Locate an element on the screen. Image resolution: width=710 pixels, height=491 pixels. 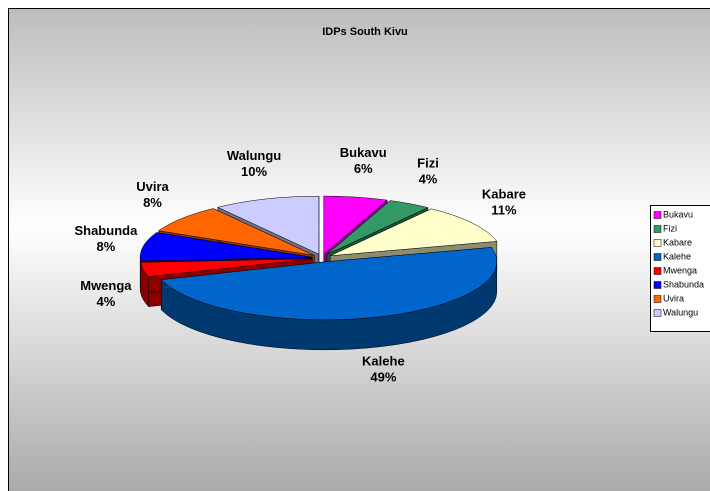
data-label-name: Uvira is located at coordinates (152, 186).